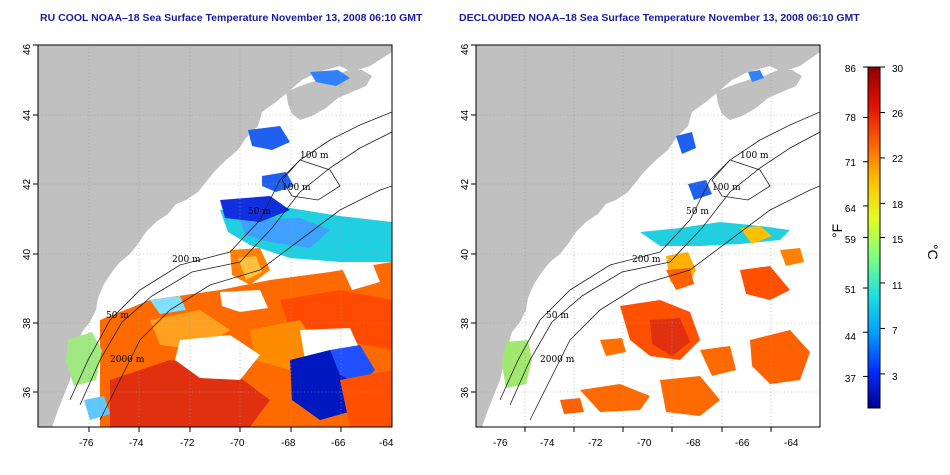 Image resolution: width=950 pixels, height=475 pixels. Describe the element at coordinates (473, 218) in the screenshot. I see `right-y-axis` at that location.